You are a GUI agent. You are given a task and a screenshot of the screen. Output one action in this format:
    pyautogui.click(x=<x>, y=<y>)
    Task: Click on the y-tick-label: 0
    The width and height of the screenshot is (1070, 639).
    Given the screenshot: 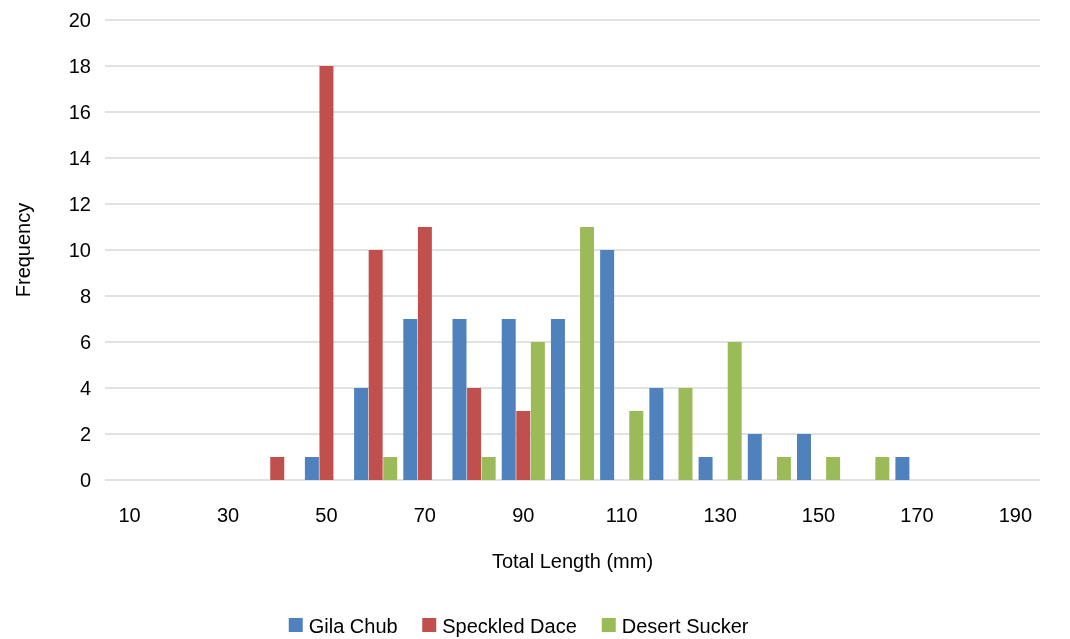 What is the action you would take?
    pyautogui.click(x=85, y=480)
    